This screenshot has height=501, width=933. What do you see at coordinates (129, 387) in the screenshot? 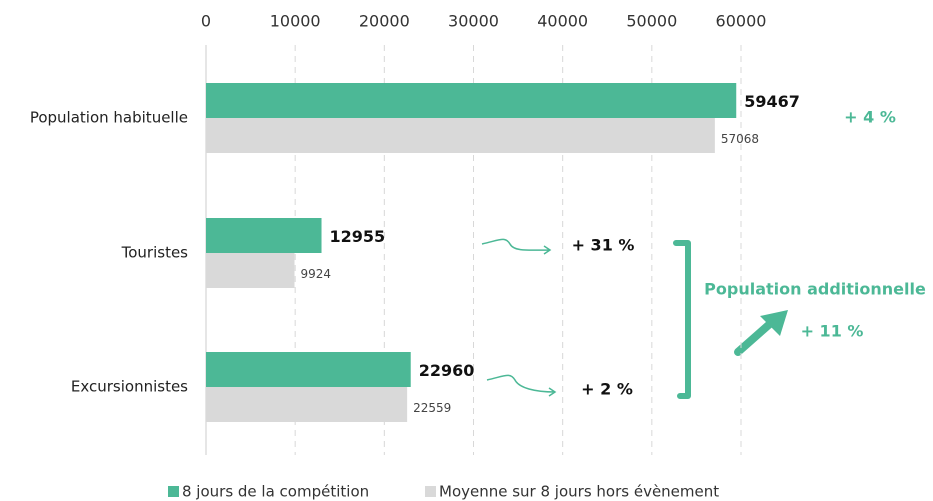
I see `category-label: Excursionnistes` at bounding box center [129, 387].